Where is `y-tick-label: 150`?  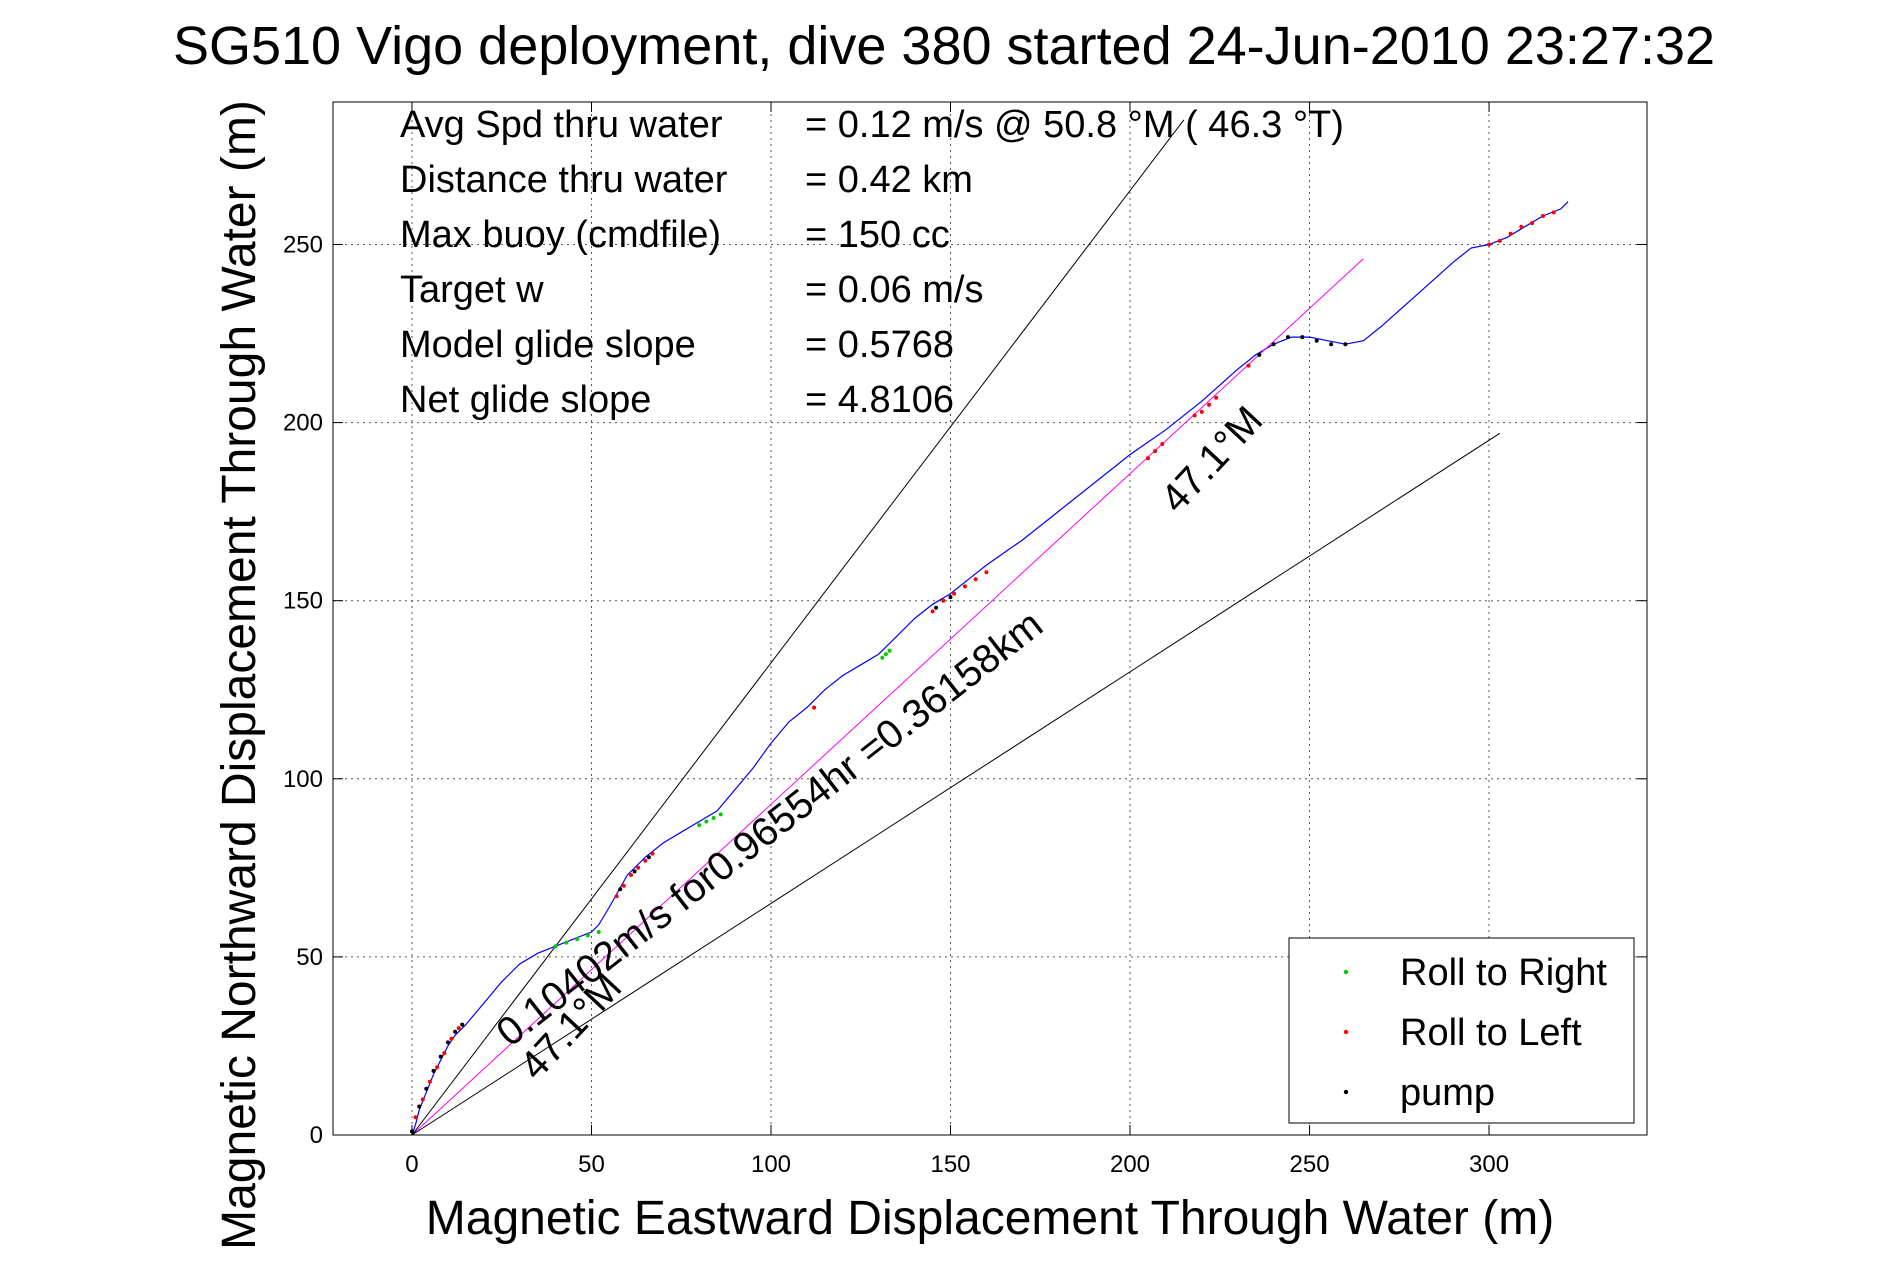
y-tick-label: 150 is located at coordinates (303, 601).